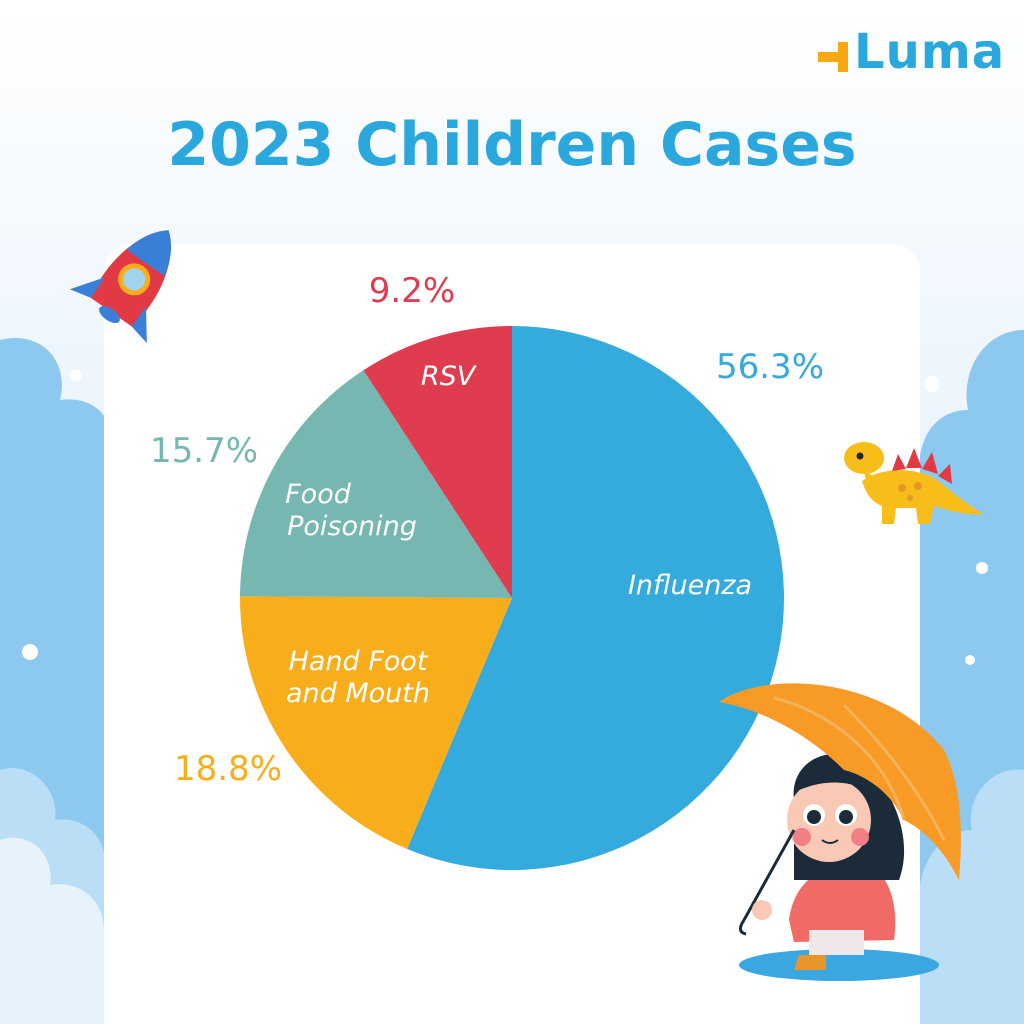 Image resolution: width=1024 pixels, height=1024 pixels. Describe the element at coordinates (690, 585) in the screenshot. I see `slice-name-label: Influenza` at that location.